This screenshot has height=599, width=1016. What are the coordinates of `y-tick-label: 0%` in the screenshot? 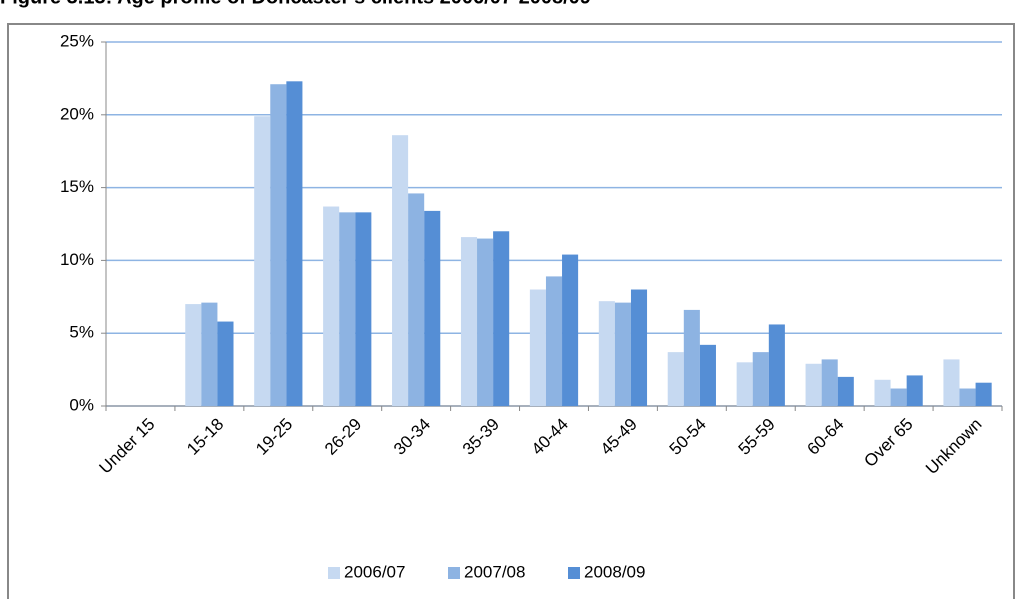 It's located at (81, 404).